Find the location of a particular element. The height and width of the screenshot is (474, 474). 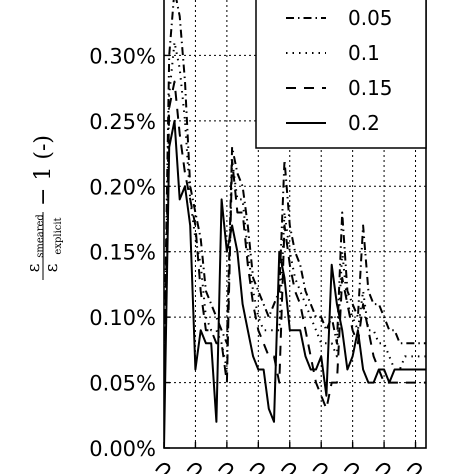

ylabel-numerator-symbol: ε is located at coordinates (34, 267).